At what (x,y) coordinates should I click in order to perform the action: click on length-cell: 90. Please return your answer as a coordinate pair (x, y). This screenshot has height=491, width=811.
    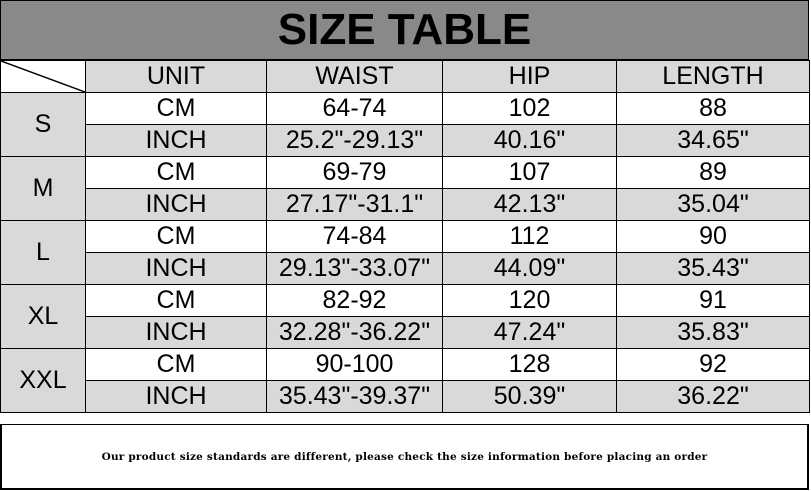
    Looking at the image, I should click on (713, 236).